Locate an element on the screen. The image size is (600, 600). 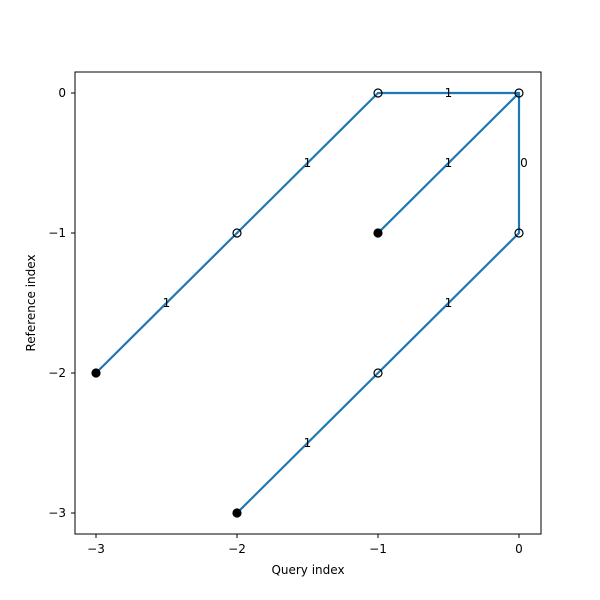
x-tick-label: −2 is located at coordinates (237, 549).